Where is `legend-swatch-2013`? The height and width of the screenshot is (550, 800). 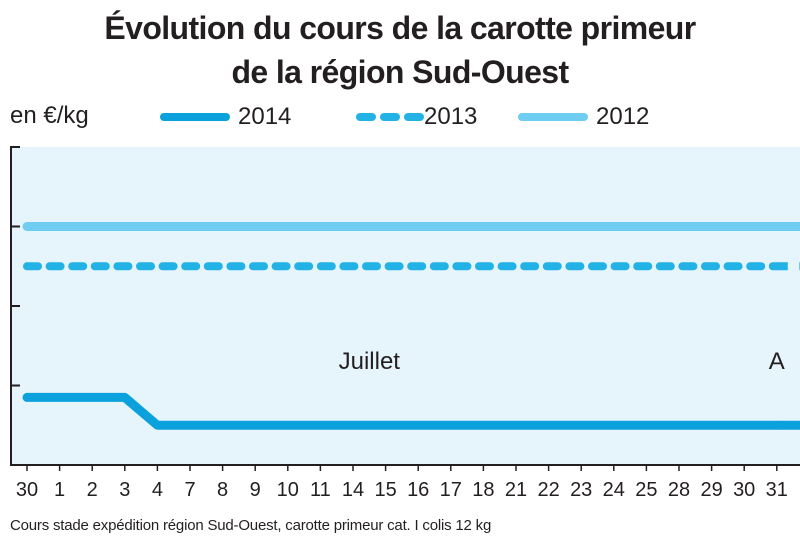 legend-swatch-2013 is located at coordinates (391, 117).